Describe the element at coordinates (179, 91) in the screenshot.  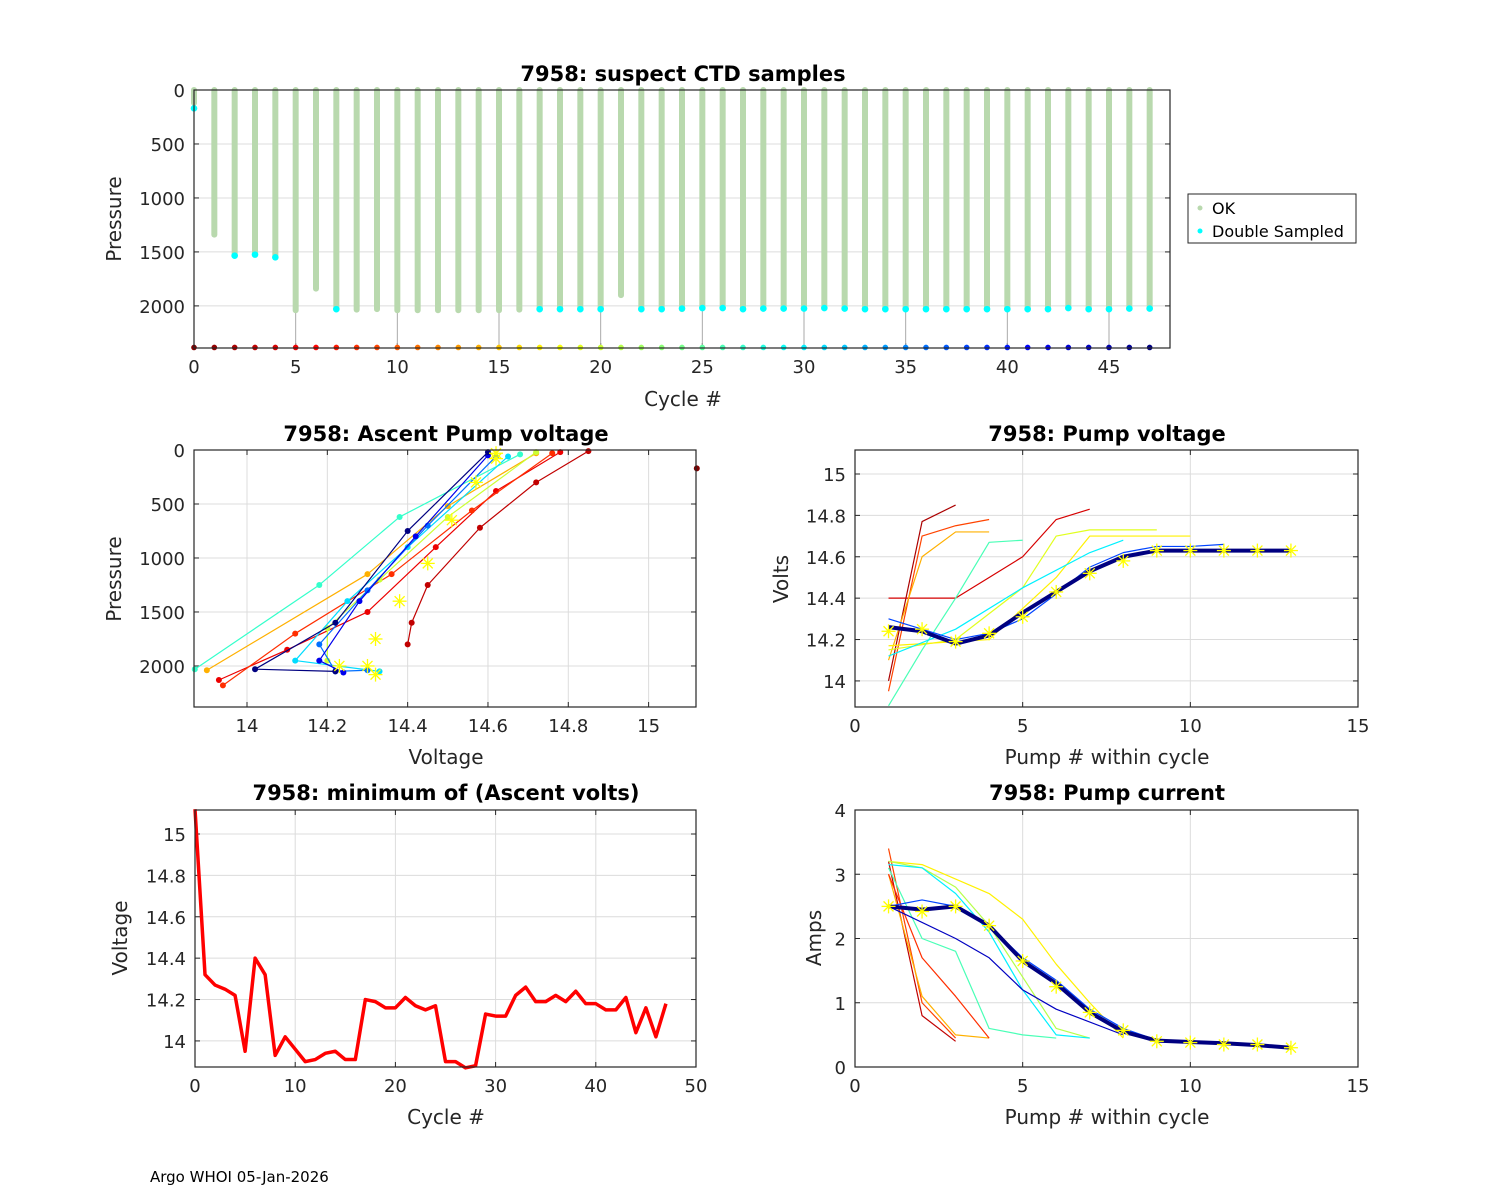
I see `y-tick-label: 0` at that location.